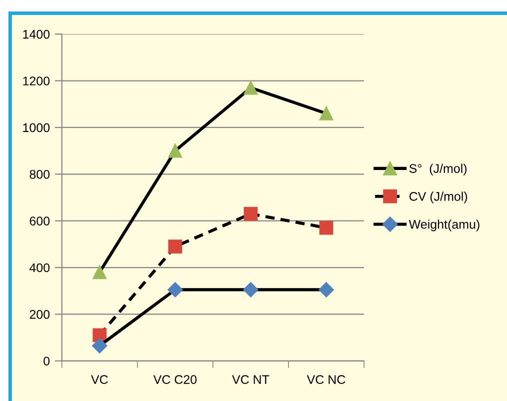  Describe the element at coordinates (251, 379) in the screenshot. I see `x-tick-label: VC NT` at that location.